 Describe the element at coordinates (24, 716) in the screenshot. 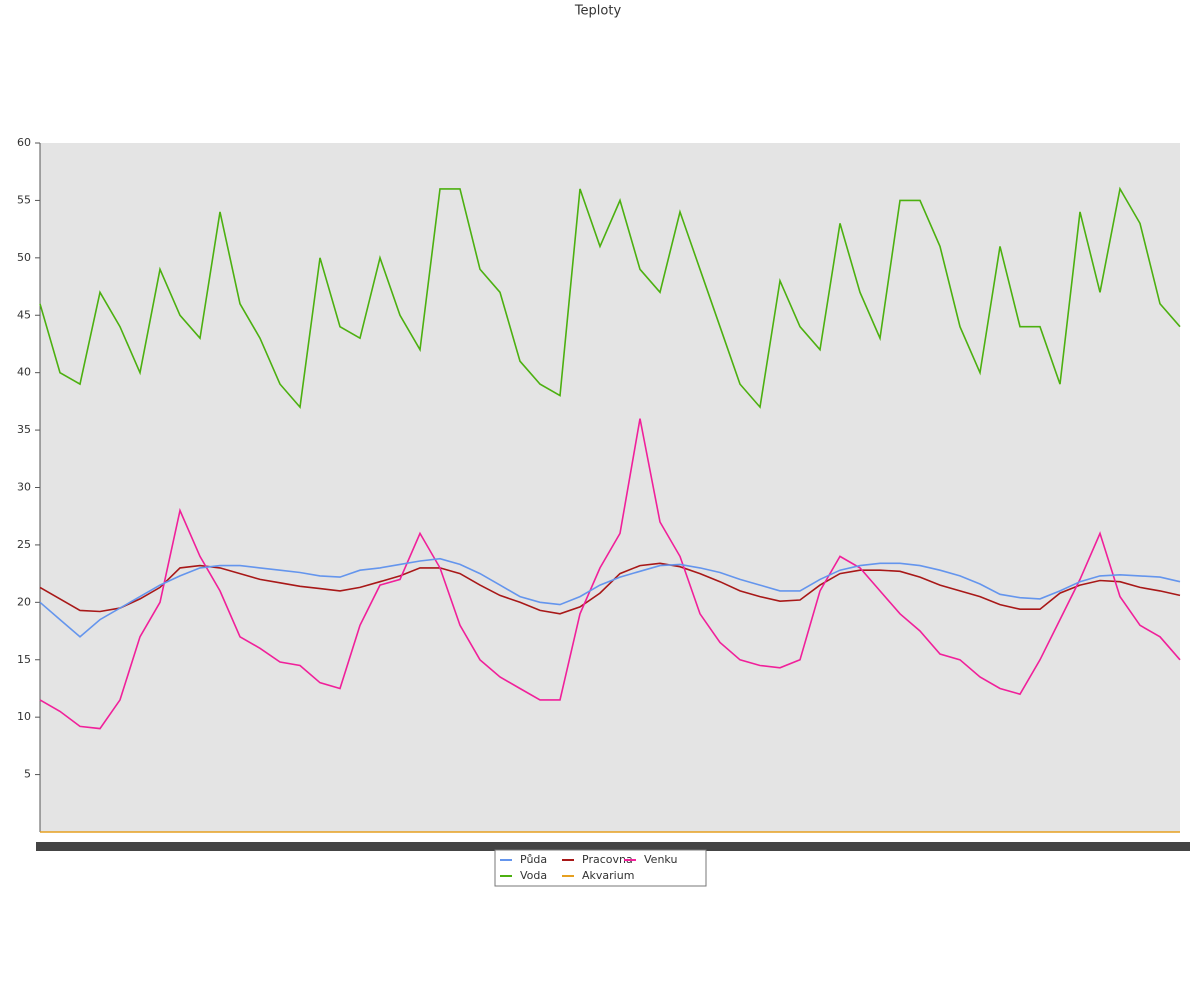

I see `y-tick-label: 10` at that location.